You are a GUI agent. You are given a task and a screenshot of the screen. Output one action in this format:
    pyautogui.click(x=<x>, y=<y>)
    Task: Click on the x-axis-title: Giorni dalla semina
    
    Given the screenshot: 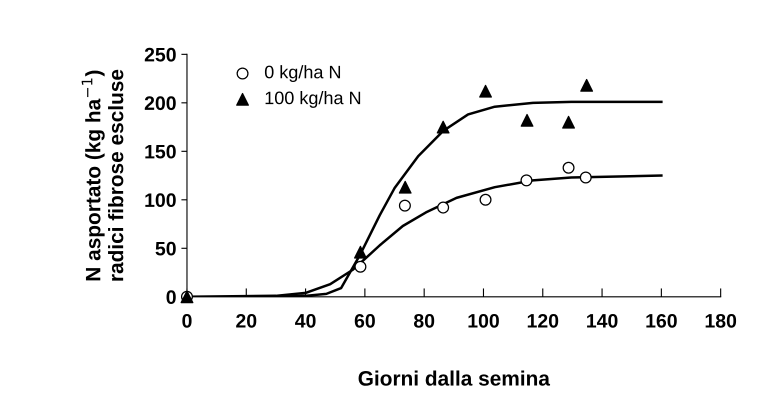 What is the action you would take?
    pyautogui.click(x=454, y=378)
    